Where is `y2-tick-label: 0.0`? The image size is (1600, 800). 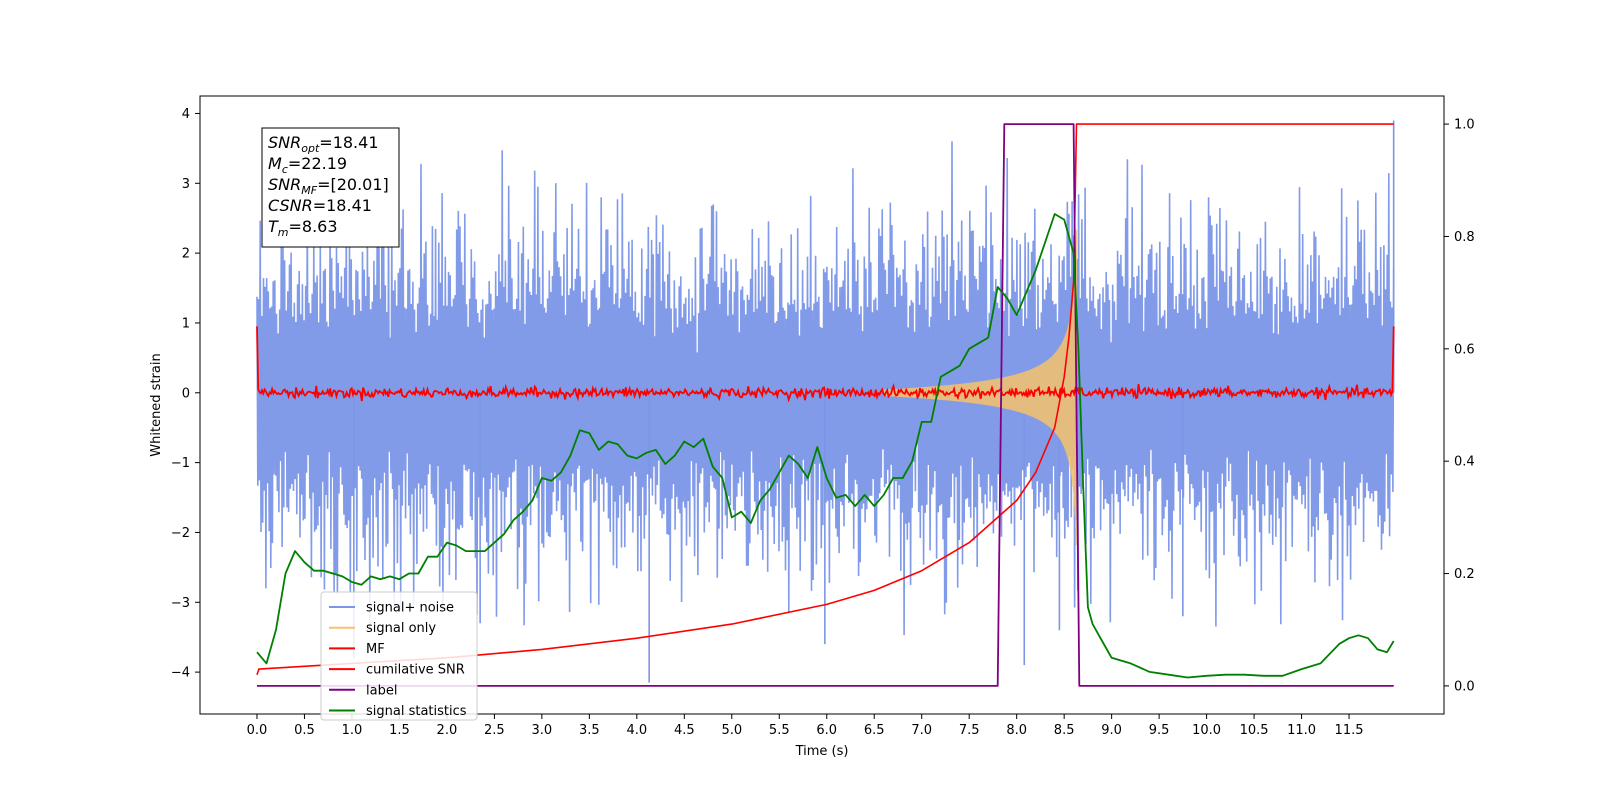 y2-tick-label: 0.0 is located at coordinates (1464, 686).